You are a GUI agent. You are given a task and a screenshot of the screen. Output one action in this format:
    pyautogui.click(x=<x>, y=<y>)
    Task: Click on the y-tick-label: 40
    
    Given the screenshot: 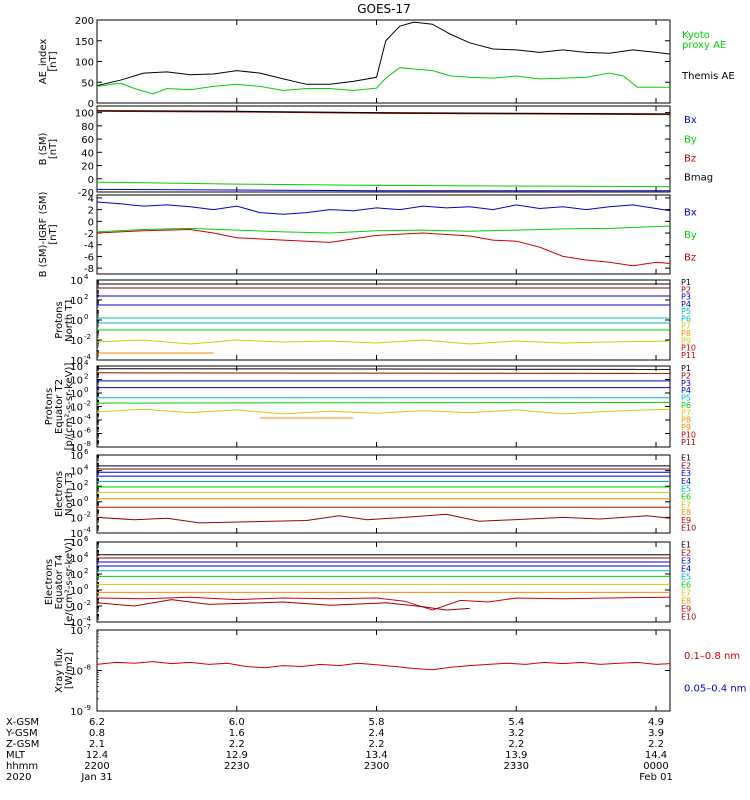 What is the action you would take?
    pyautogui.click(x=87, y=153)
    